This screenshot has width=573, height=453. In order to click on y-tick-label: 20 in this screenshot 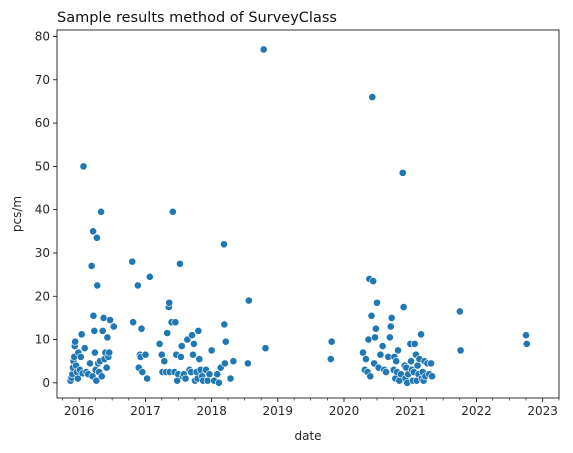, I will do `click(42, 296)`.